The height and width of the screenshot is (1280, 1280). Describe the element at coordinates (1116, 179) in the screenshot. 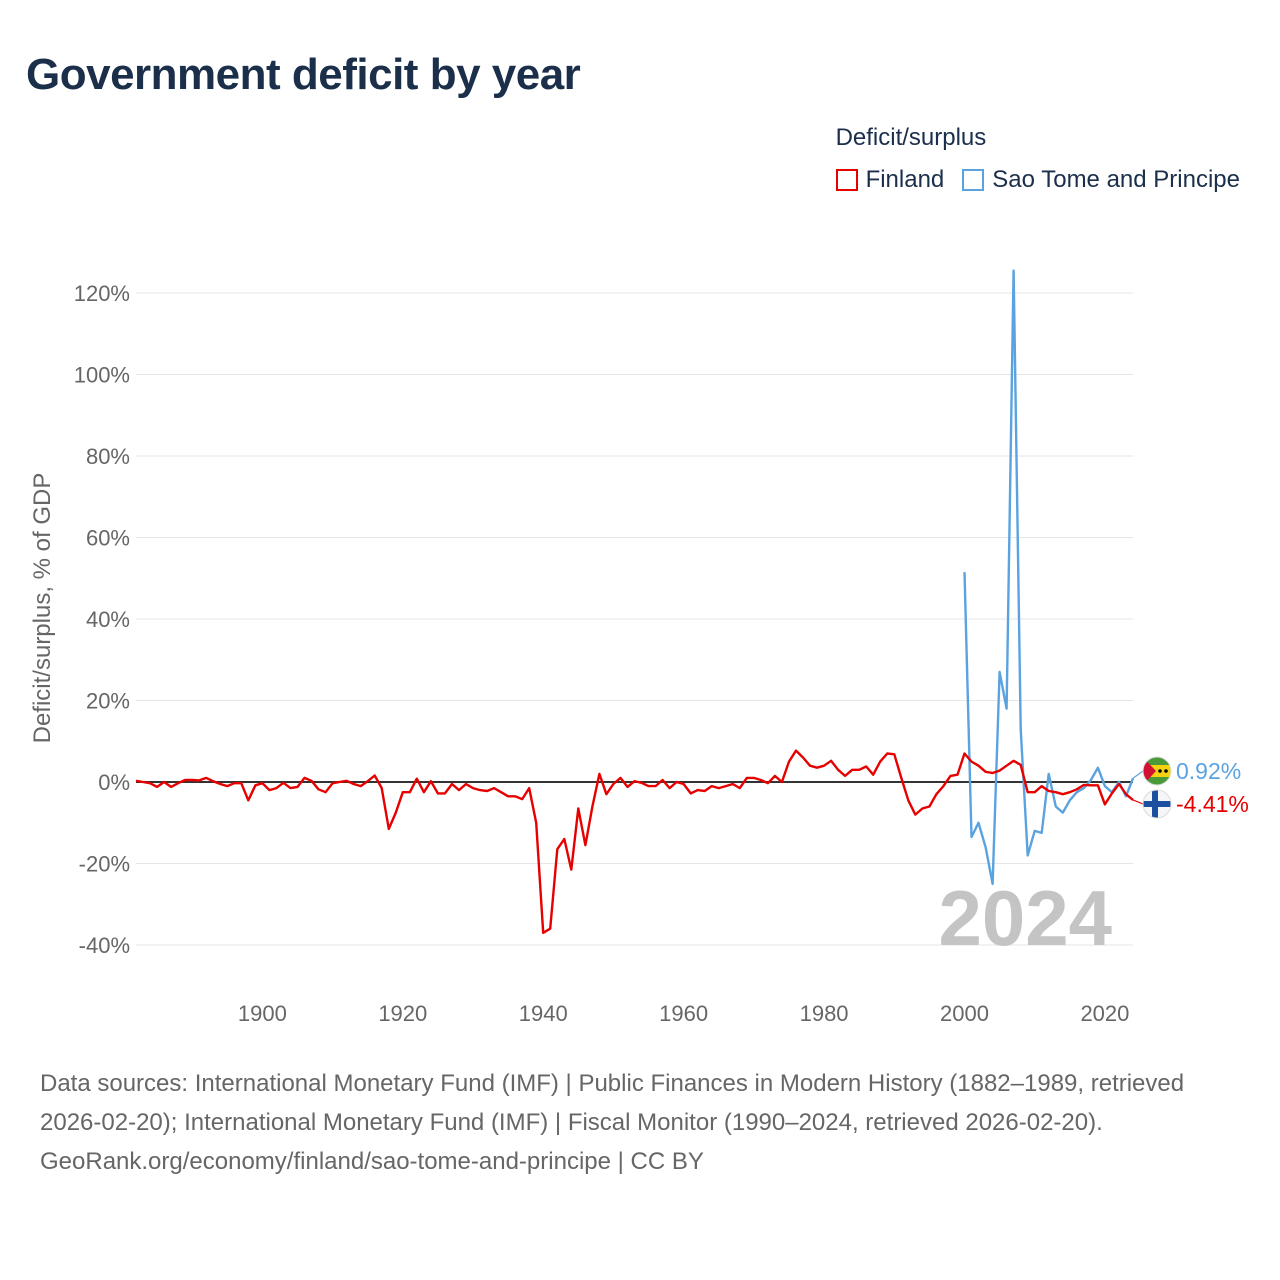

I see `legend-label-sao-tome: Sao Tome and Principe` at that location.